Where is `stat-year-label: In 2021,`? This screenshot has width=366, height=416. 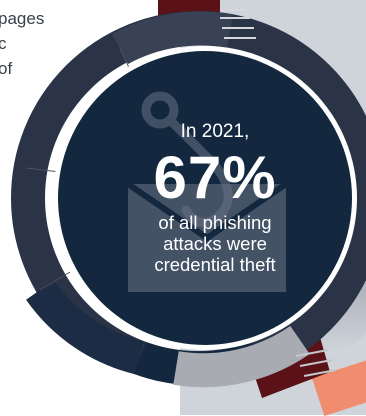 stat-year-label: In 2021, is located at coordinates (215, 131).